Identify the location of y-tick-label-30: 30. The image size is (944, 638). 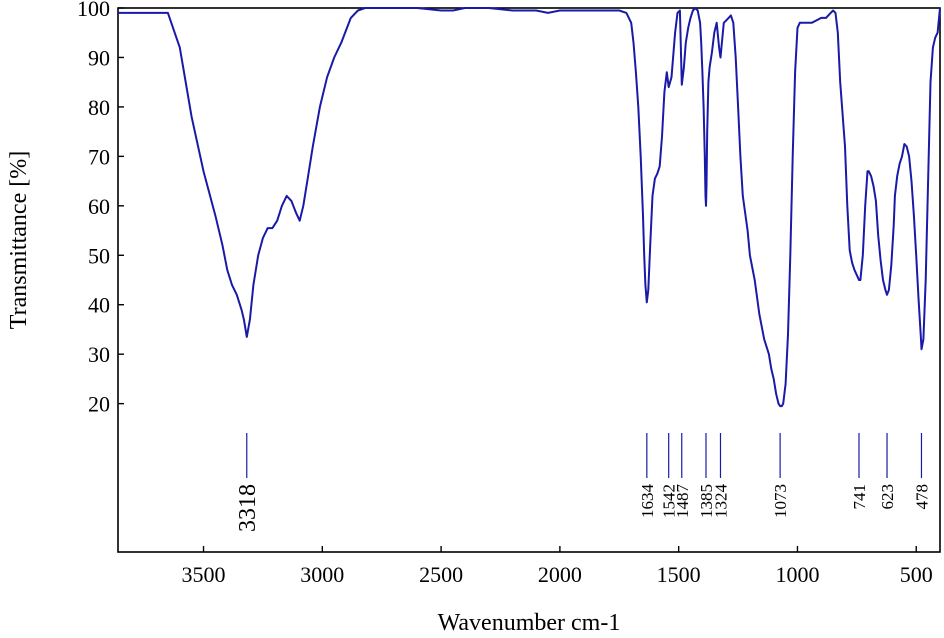
(99, 354).